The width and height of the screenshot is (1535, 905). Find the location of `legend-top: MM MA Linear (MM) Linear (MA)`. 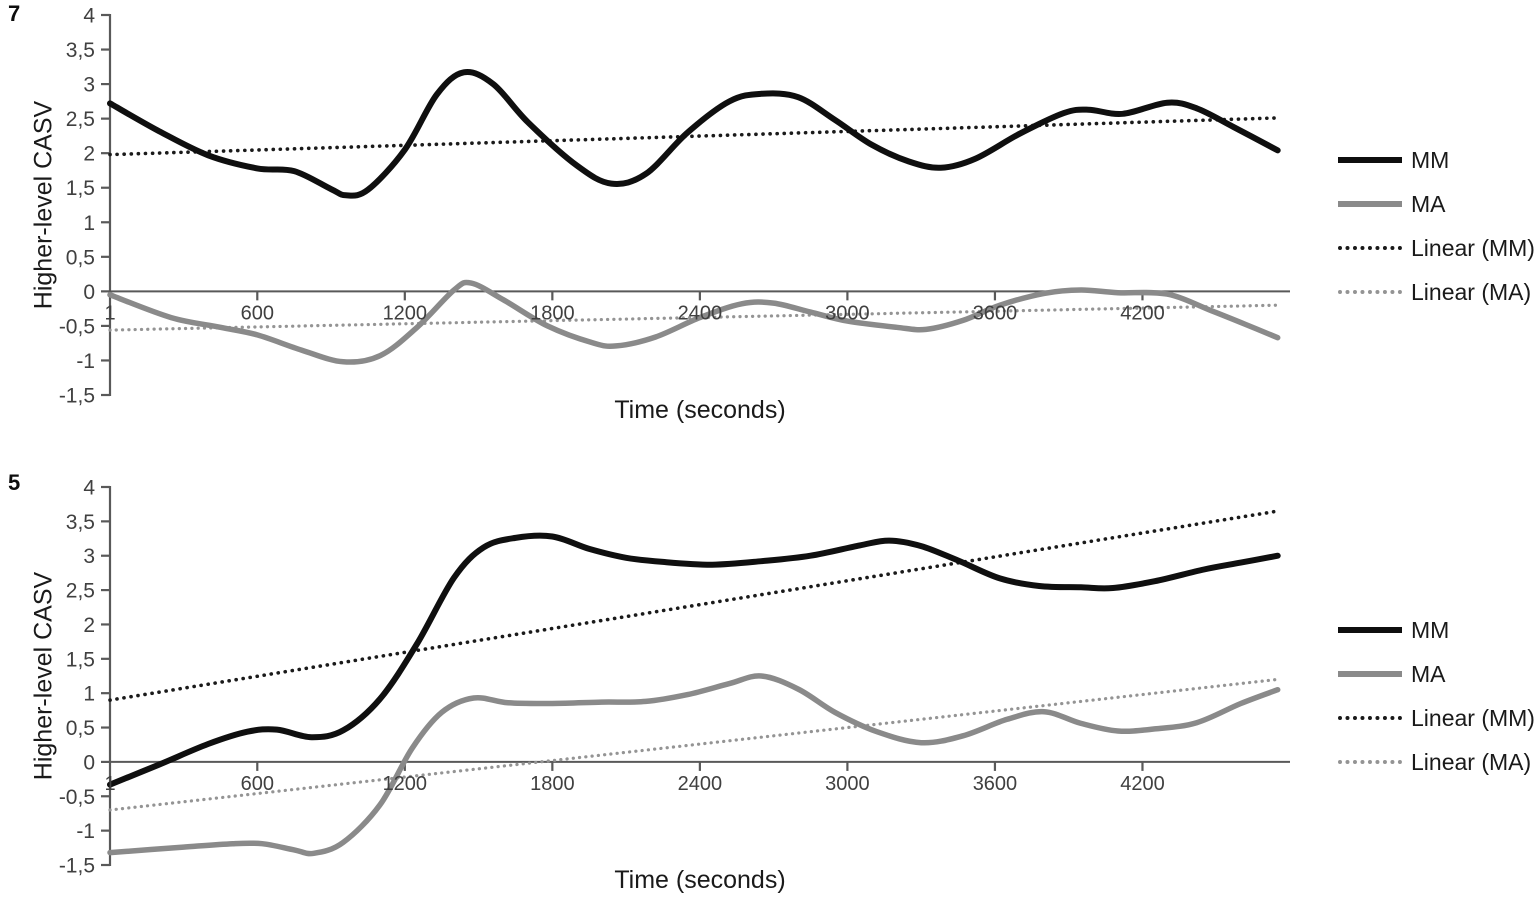

legend-top: MM MA Linear (MM) Linear (MA) is located at coordinates (1436, 226).